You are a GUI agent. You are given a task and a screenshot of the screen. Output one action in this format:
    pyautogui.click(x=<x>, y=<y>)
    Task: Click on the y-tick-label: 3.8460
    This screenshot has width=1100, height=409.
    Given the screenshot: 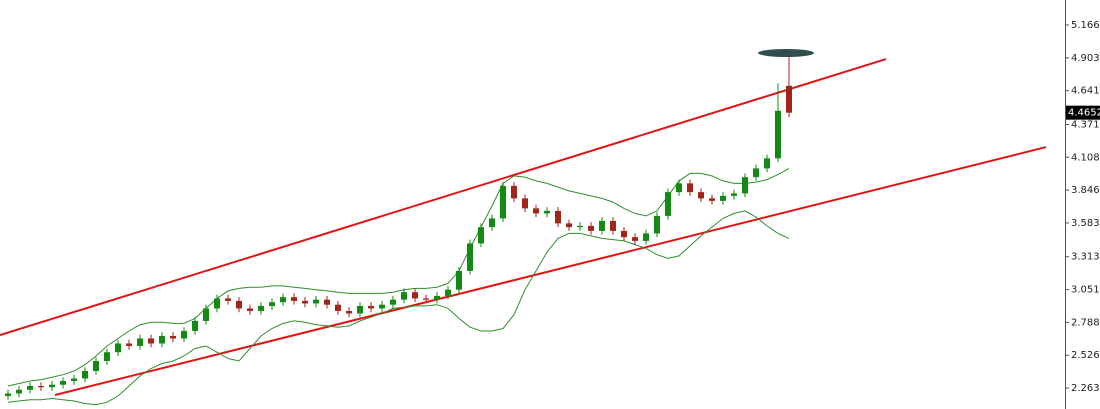 What is the action you would take?
    pyautogui.click(x=1085, y=190)
    